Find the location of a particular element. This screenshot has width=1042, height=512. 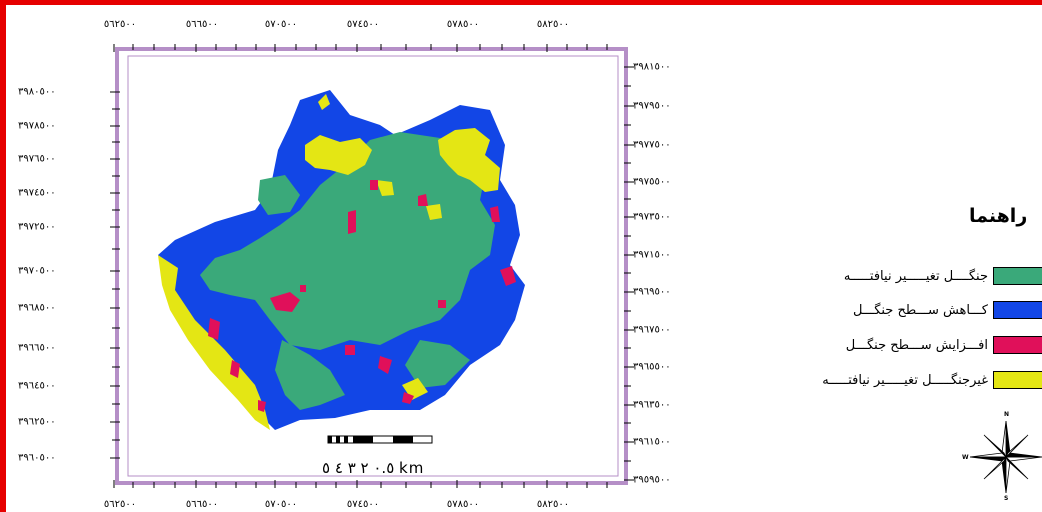

right-y-label: ٣٩٧١٥٠٠ is located at coordinates (652, 255).